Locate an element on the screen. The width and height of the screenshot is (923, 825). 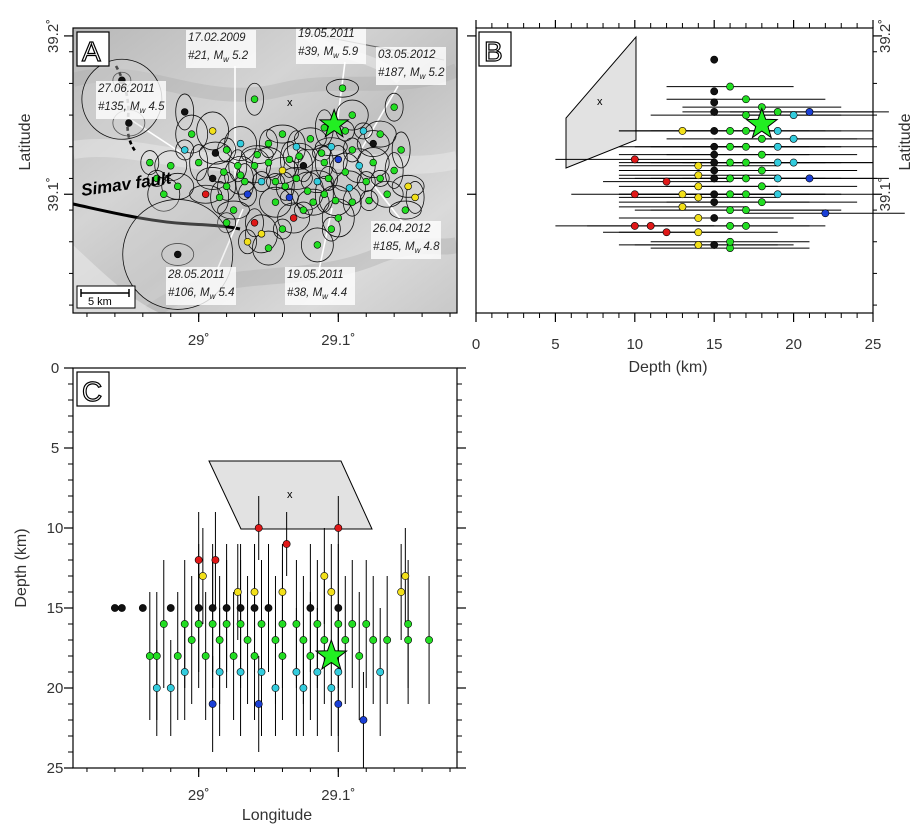
x-tick-label: 15 is located at coordinates (714, 344).